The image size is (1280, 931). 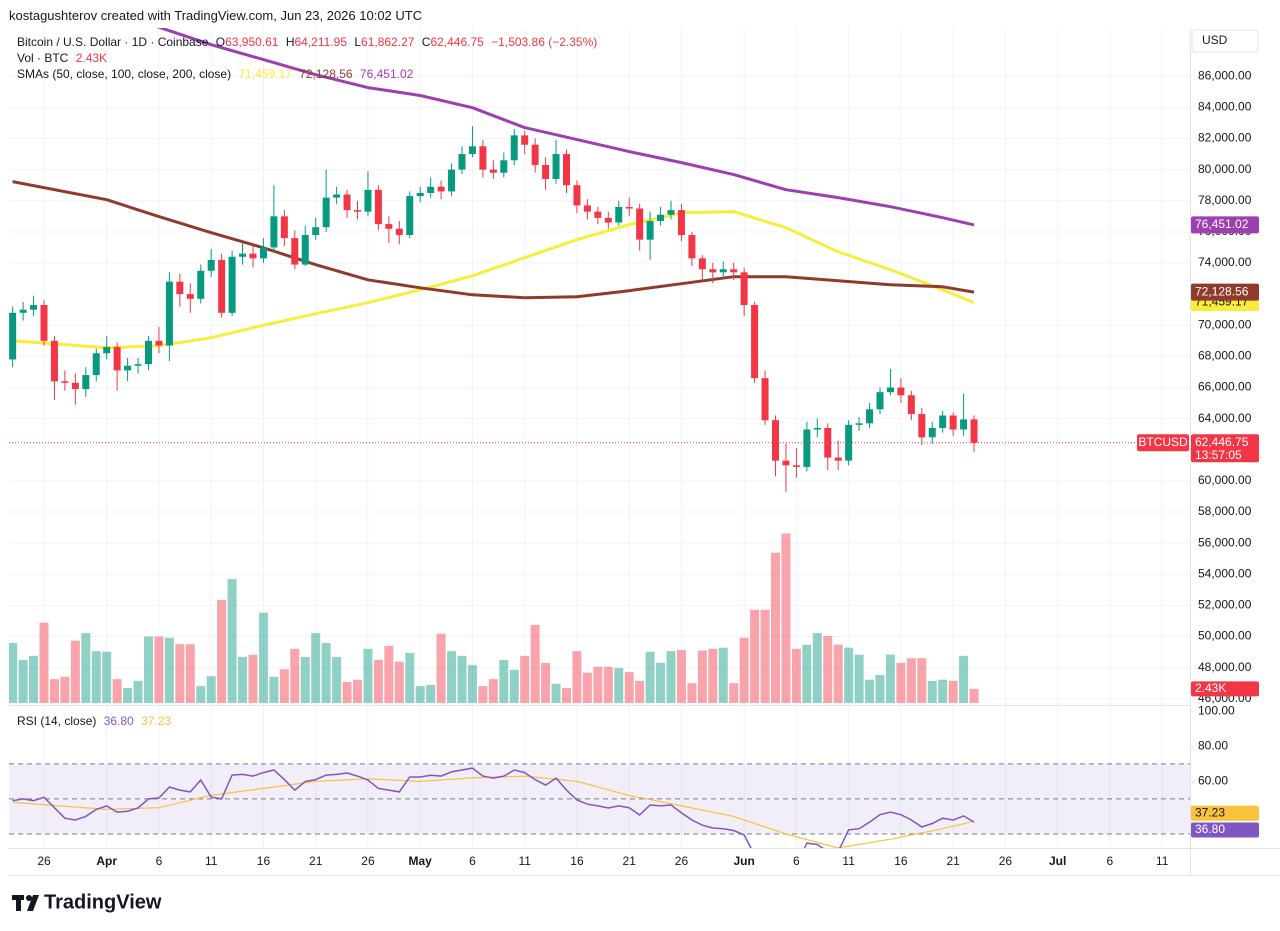 I want to click on sma-title: SMAs (50, close, 100, close, 200, close), so click(x=124, y=74).